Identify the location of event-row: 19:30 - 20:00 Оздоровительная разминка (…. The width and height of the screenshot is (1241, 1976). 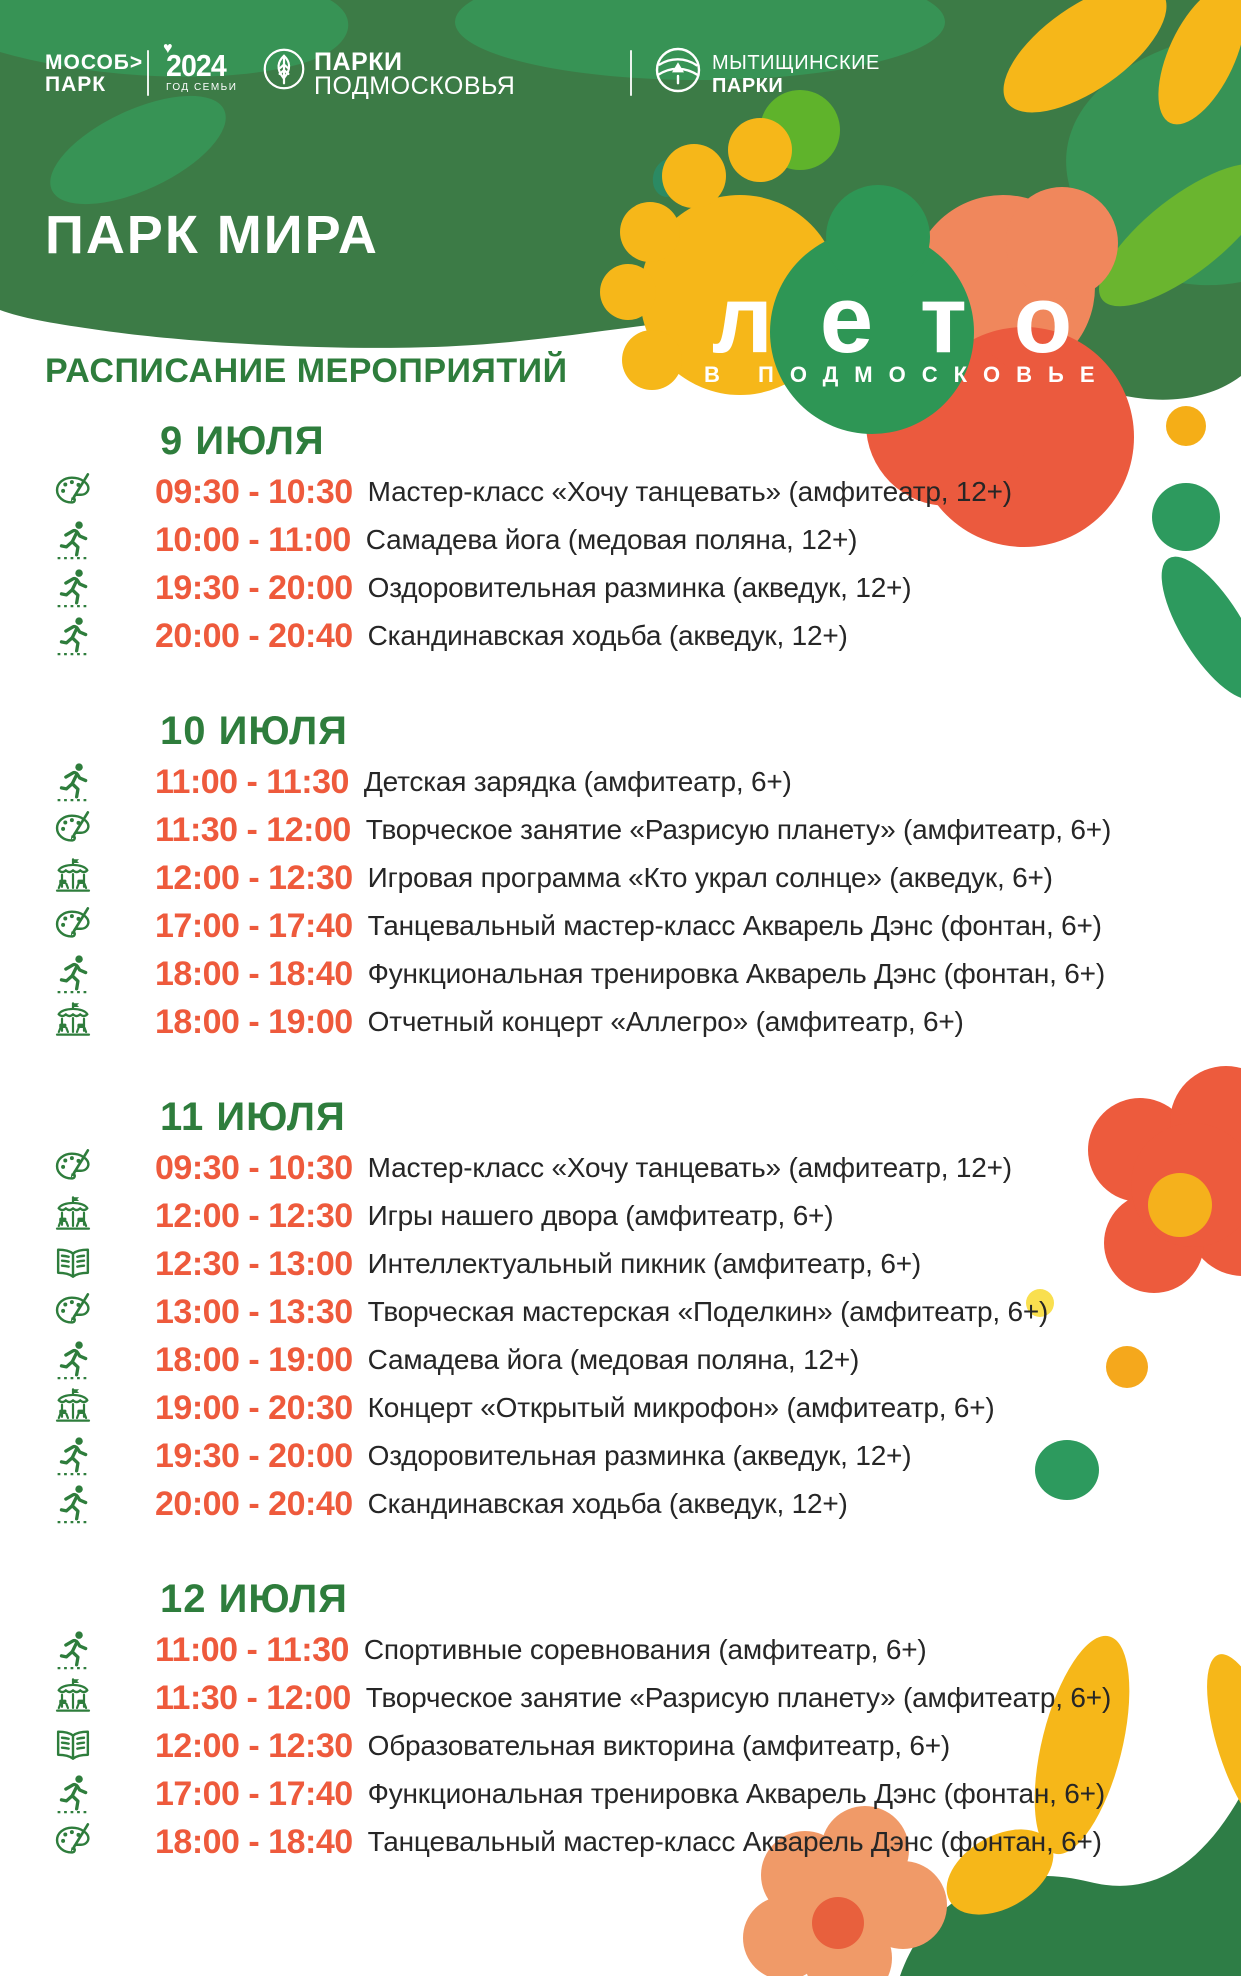
(643, 1456).